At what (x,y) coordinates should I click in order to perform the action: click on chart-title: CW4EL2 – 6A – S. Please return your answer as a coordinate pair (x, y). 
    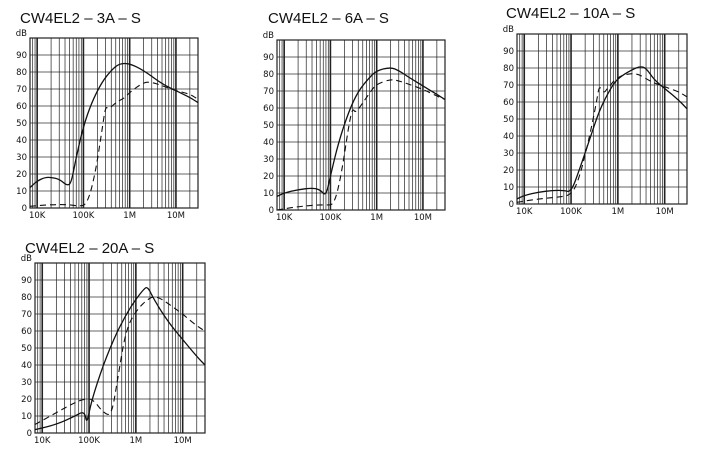
    Looking at the image, I should click on (328, 18).